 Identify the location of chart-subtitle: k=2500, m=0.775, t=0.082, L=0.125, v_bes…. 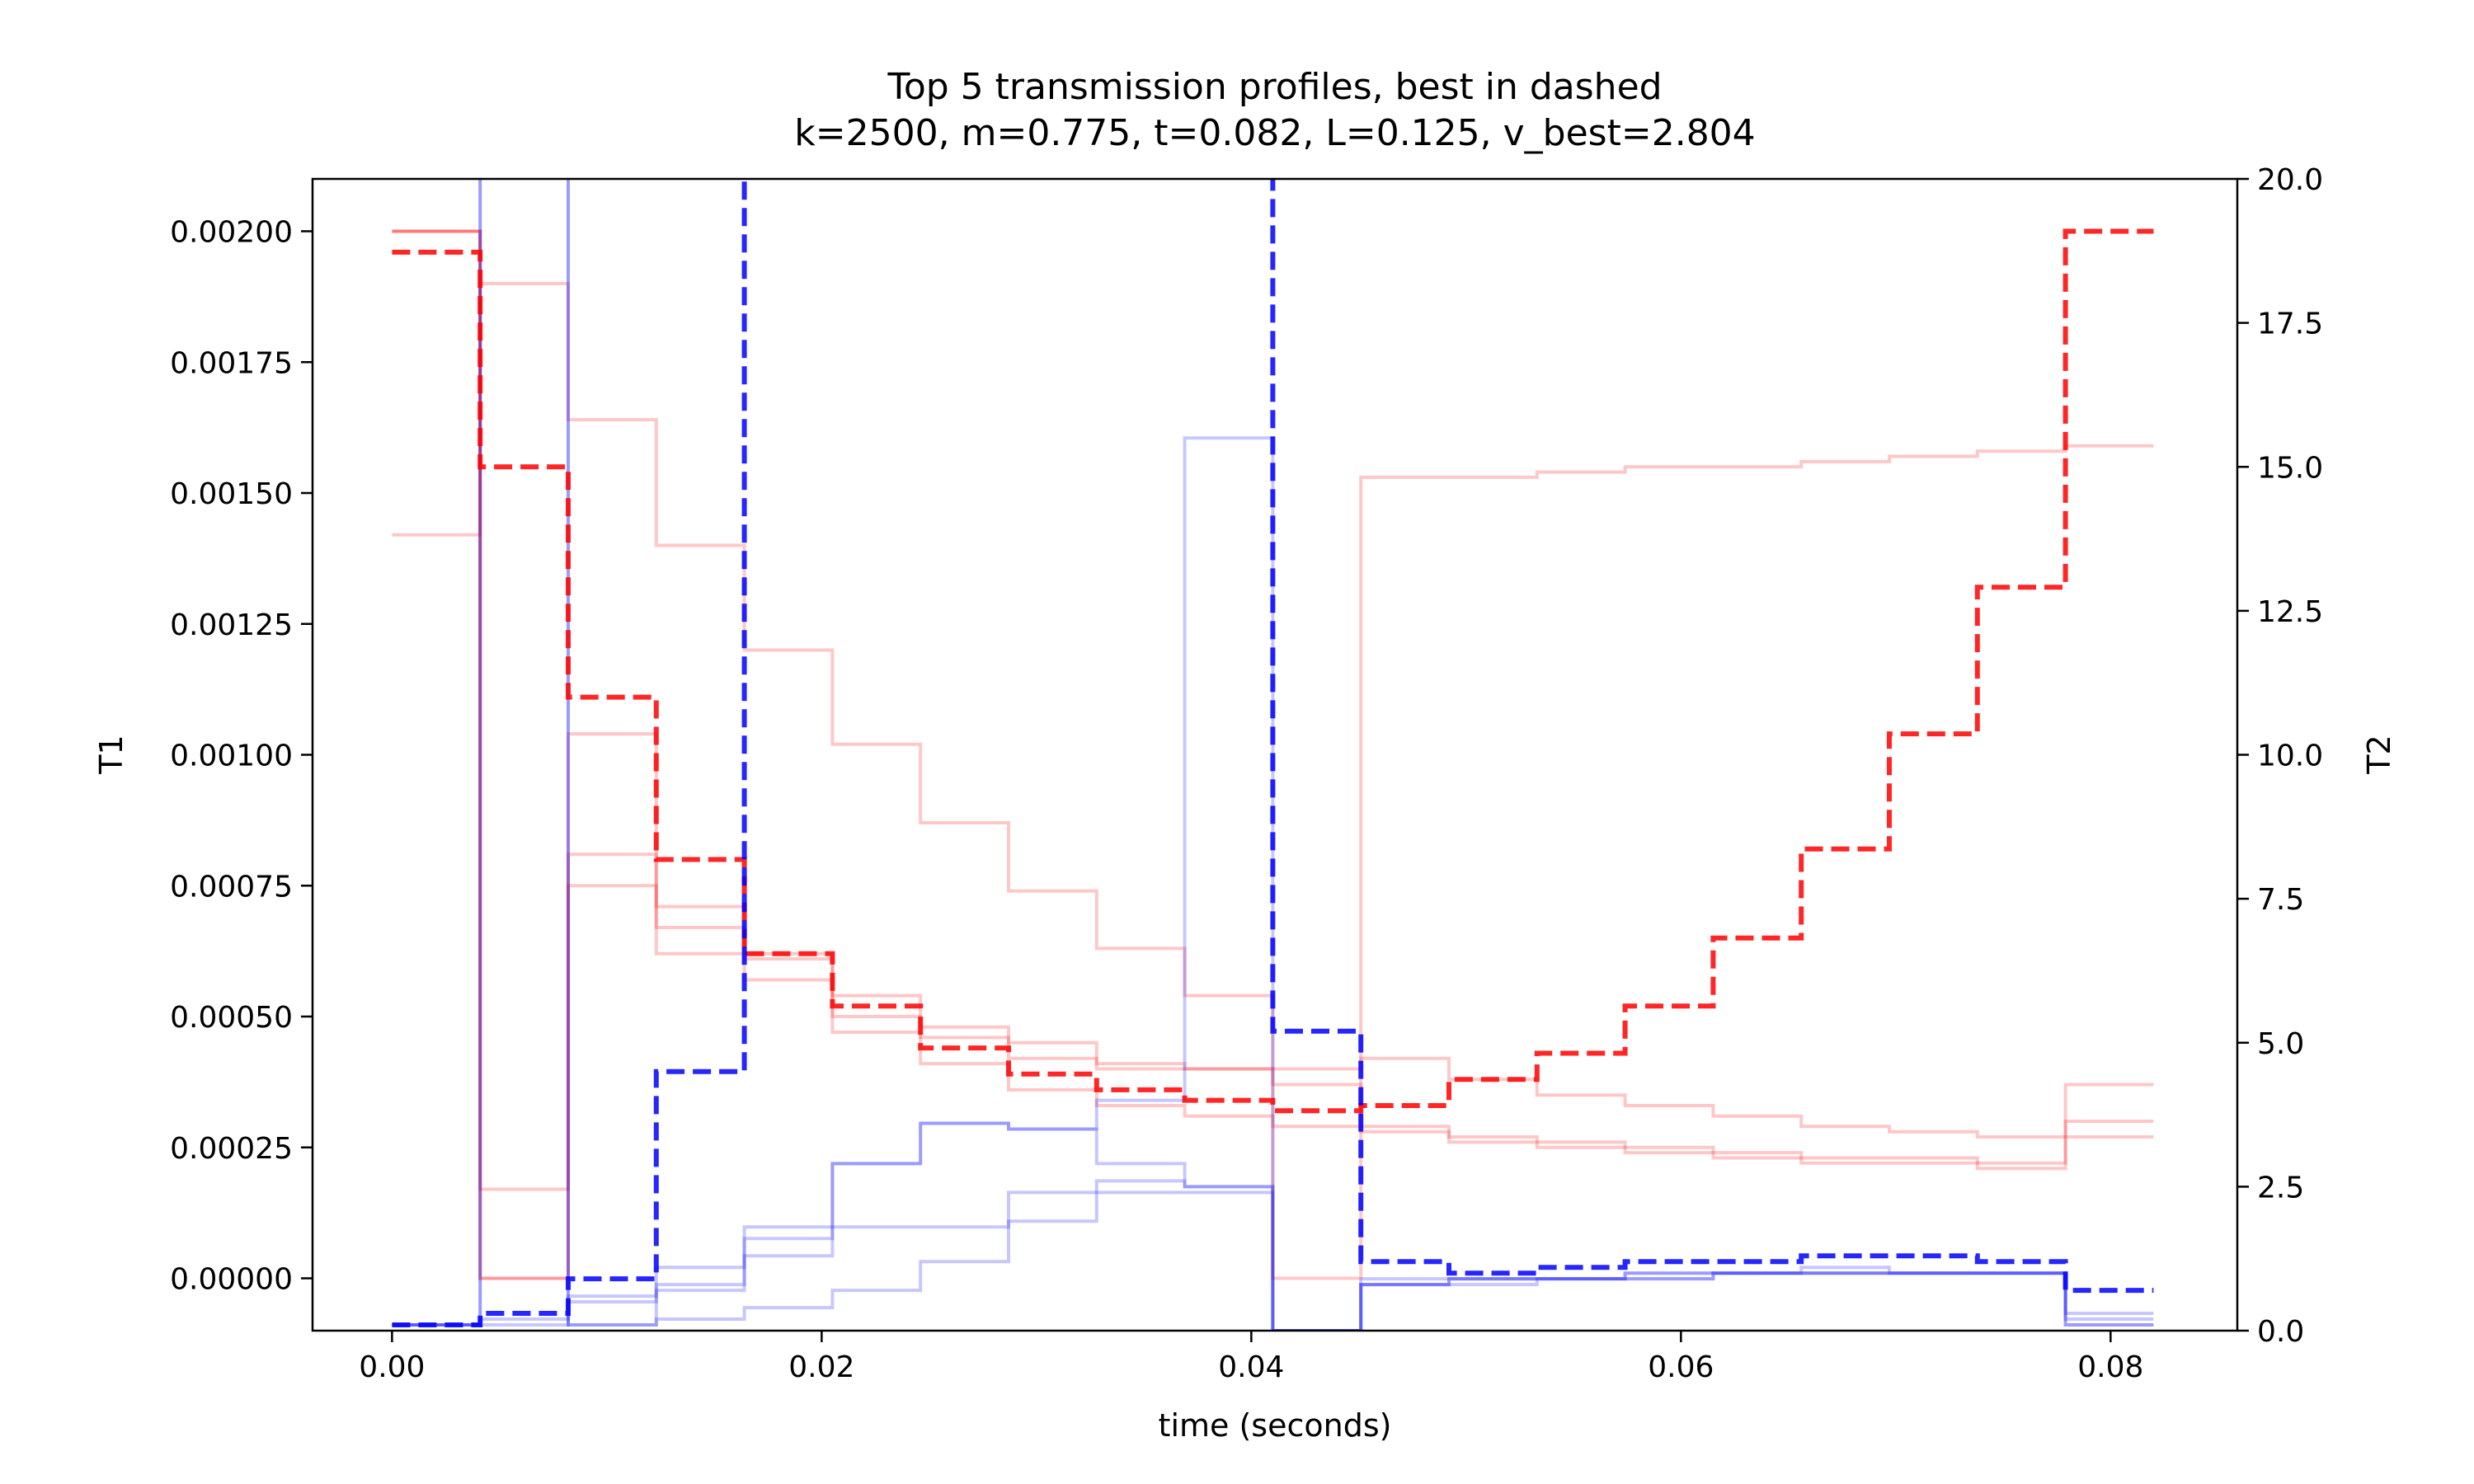
(1274, 133).